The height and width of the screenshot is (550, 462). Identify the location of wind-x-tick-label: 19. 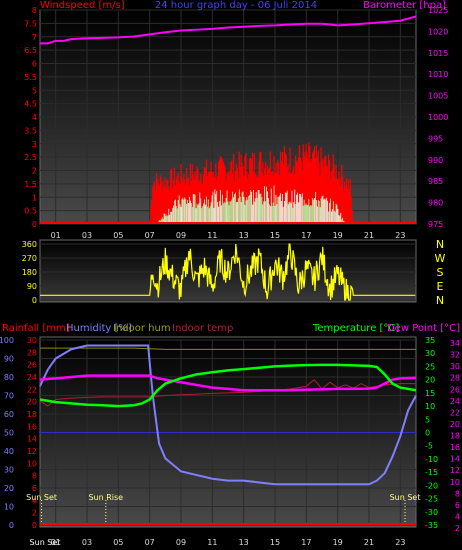
(338, 235).